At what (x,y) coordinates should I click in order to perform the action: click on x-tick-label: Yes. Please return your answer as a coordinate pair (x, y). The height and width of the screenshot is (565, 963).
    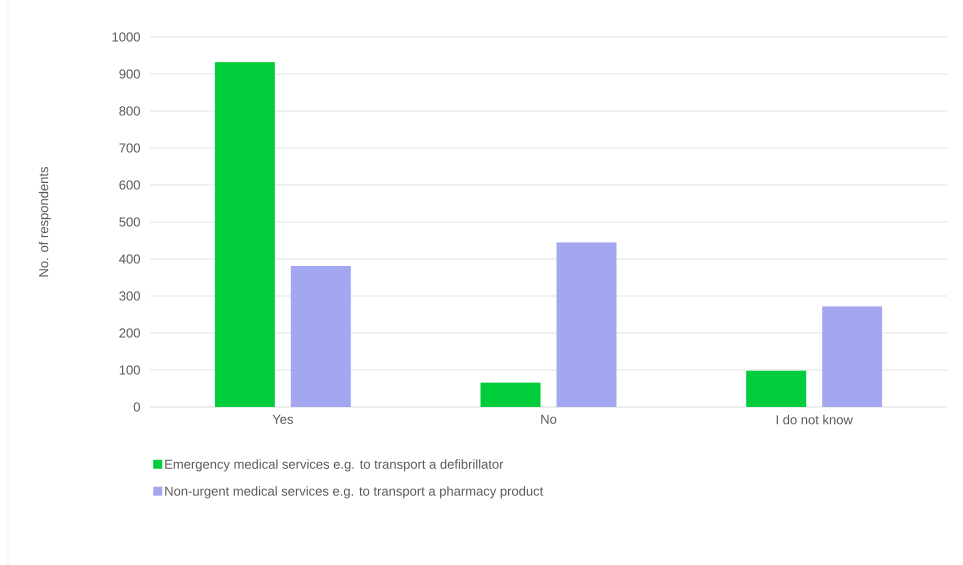
    Looking at the image, I should click on (282, 419).